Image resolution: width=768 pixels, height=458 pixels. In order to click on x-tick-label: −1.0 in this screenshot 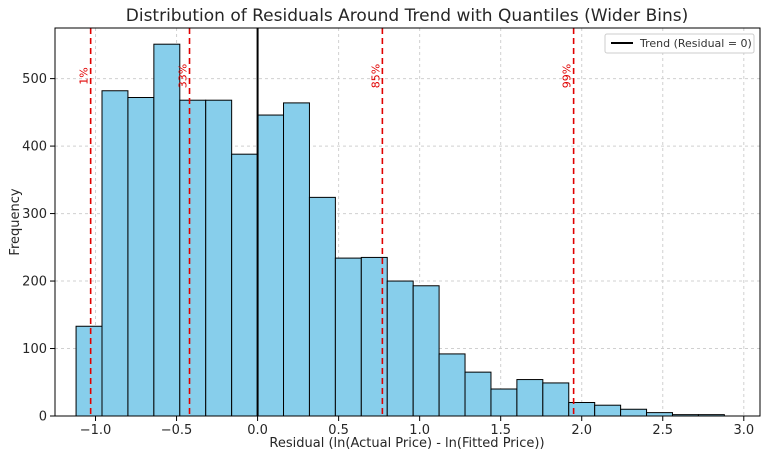, I will do `click(96, 430)`.